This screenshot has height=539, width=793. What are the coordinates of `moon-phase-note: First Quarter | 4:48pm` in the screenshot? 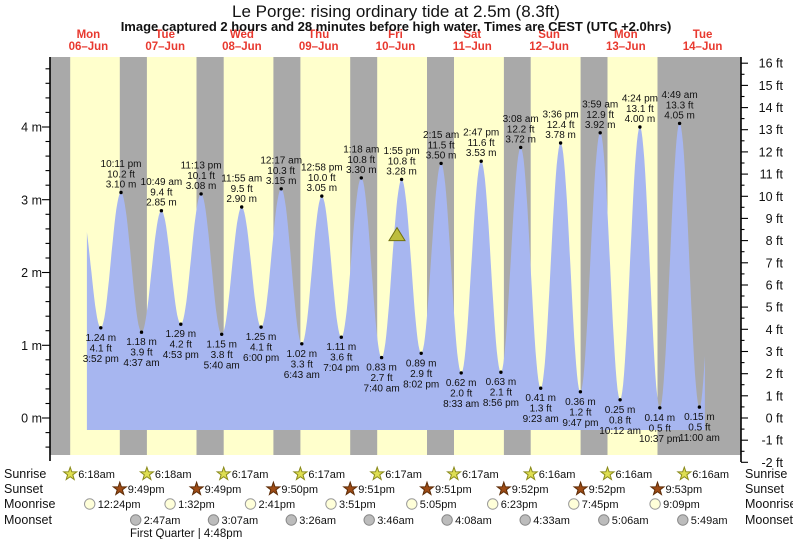 It's located at (186, 533).